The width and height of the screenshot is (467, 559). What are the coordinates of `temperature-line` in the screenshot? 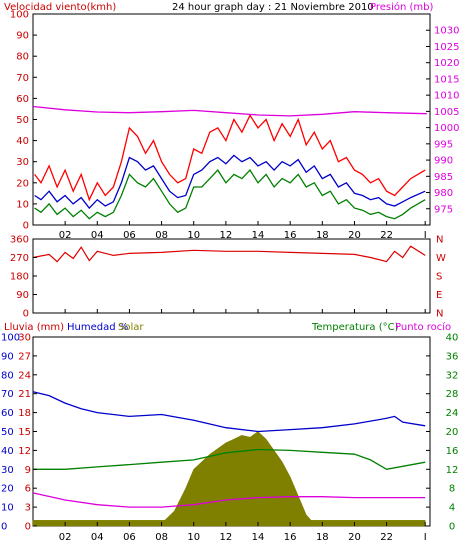 It's located at (229, 459).